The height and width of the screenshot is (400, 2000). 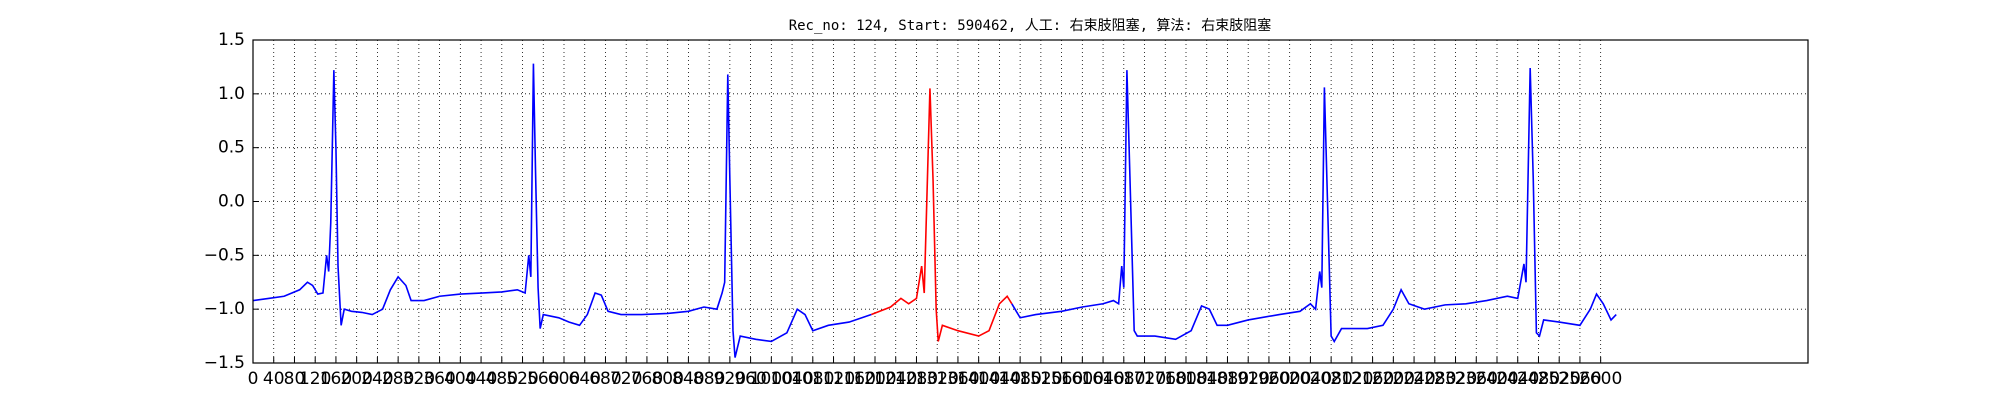 I want to click on x-tick-label: 880, so click(x=709, y=379).